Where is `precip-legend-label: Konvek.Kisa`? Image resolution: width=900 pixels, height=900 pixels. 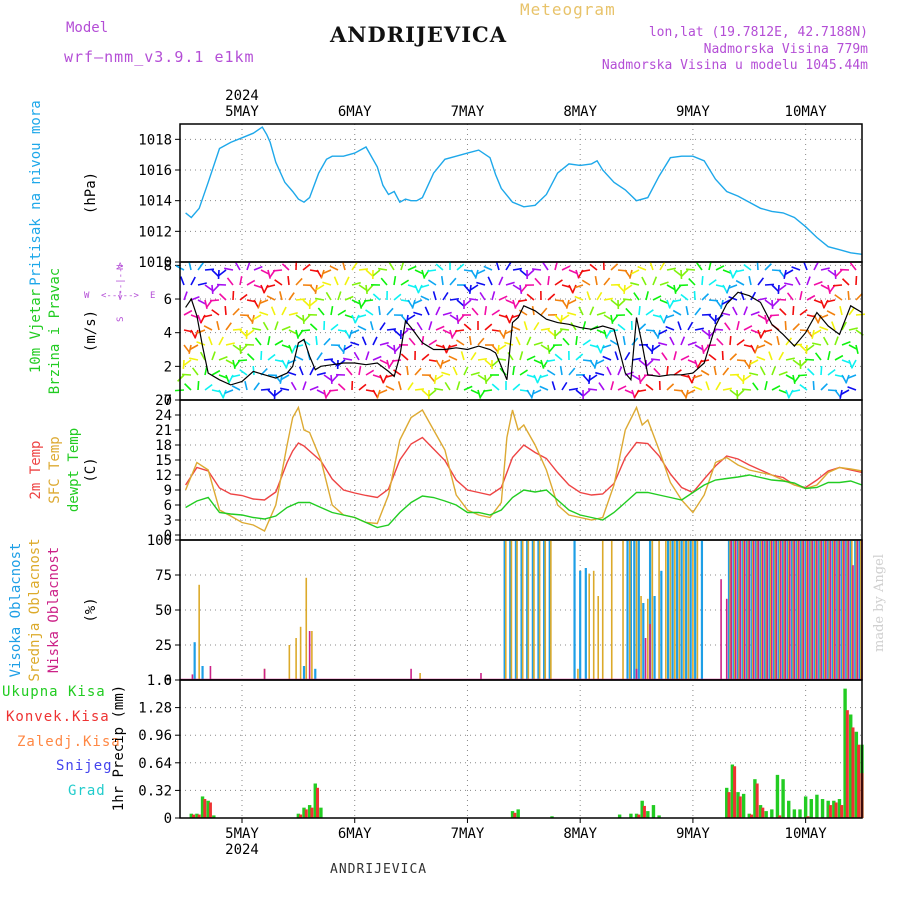 precip-legend-label: Konvek.Kisa is located at coordinates (58, 717).